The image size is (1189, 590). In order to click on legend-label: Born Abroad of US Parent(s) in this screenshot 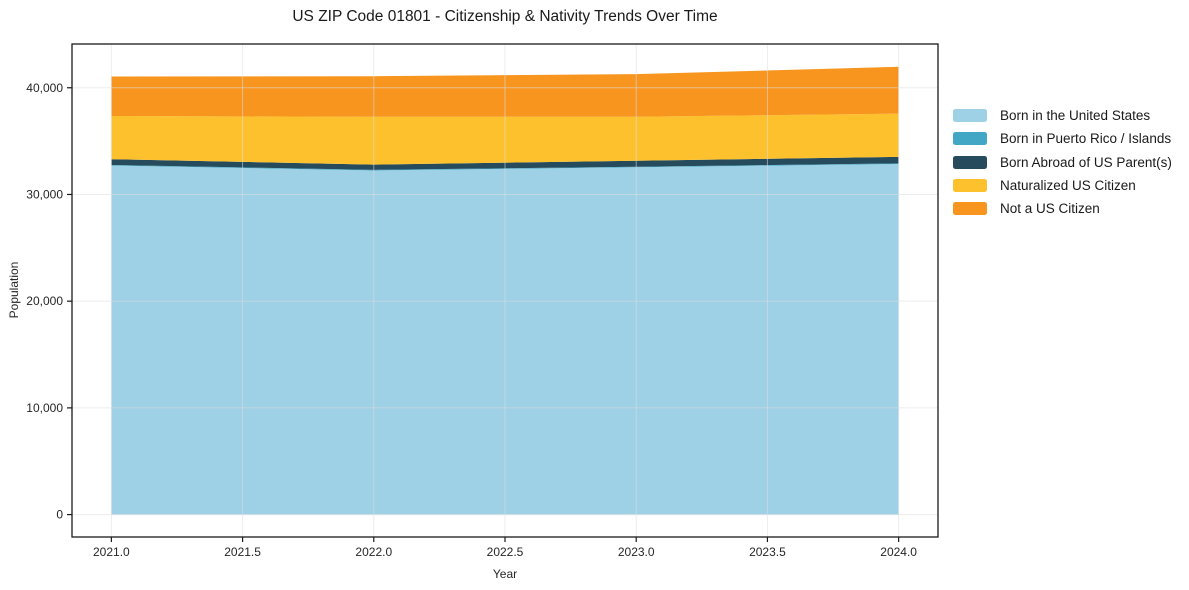, I will do `click(1086, 162)`.